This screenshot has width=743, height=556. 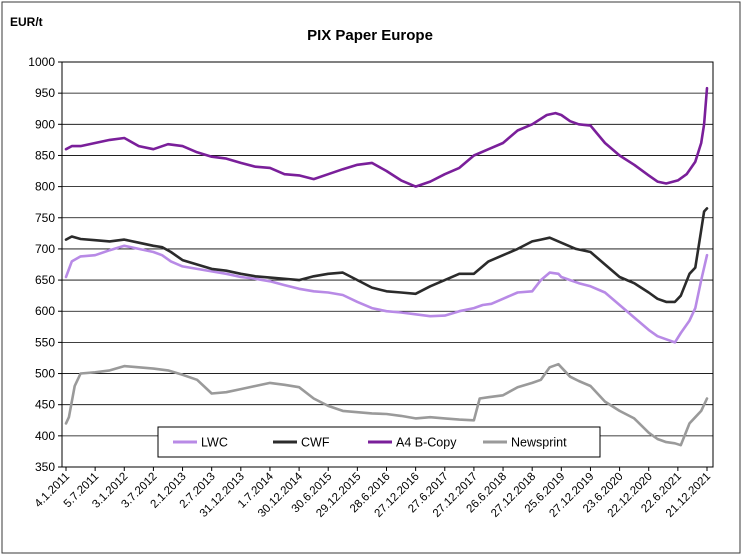 I want to click on y-tick-label: 850, so click(x=45, y=155).